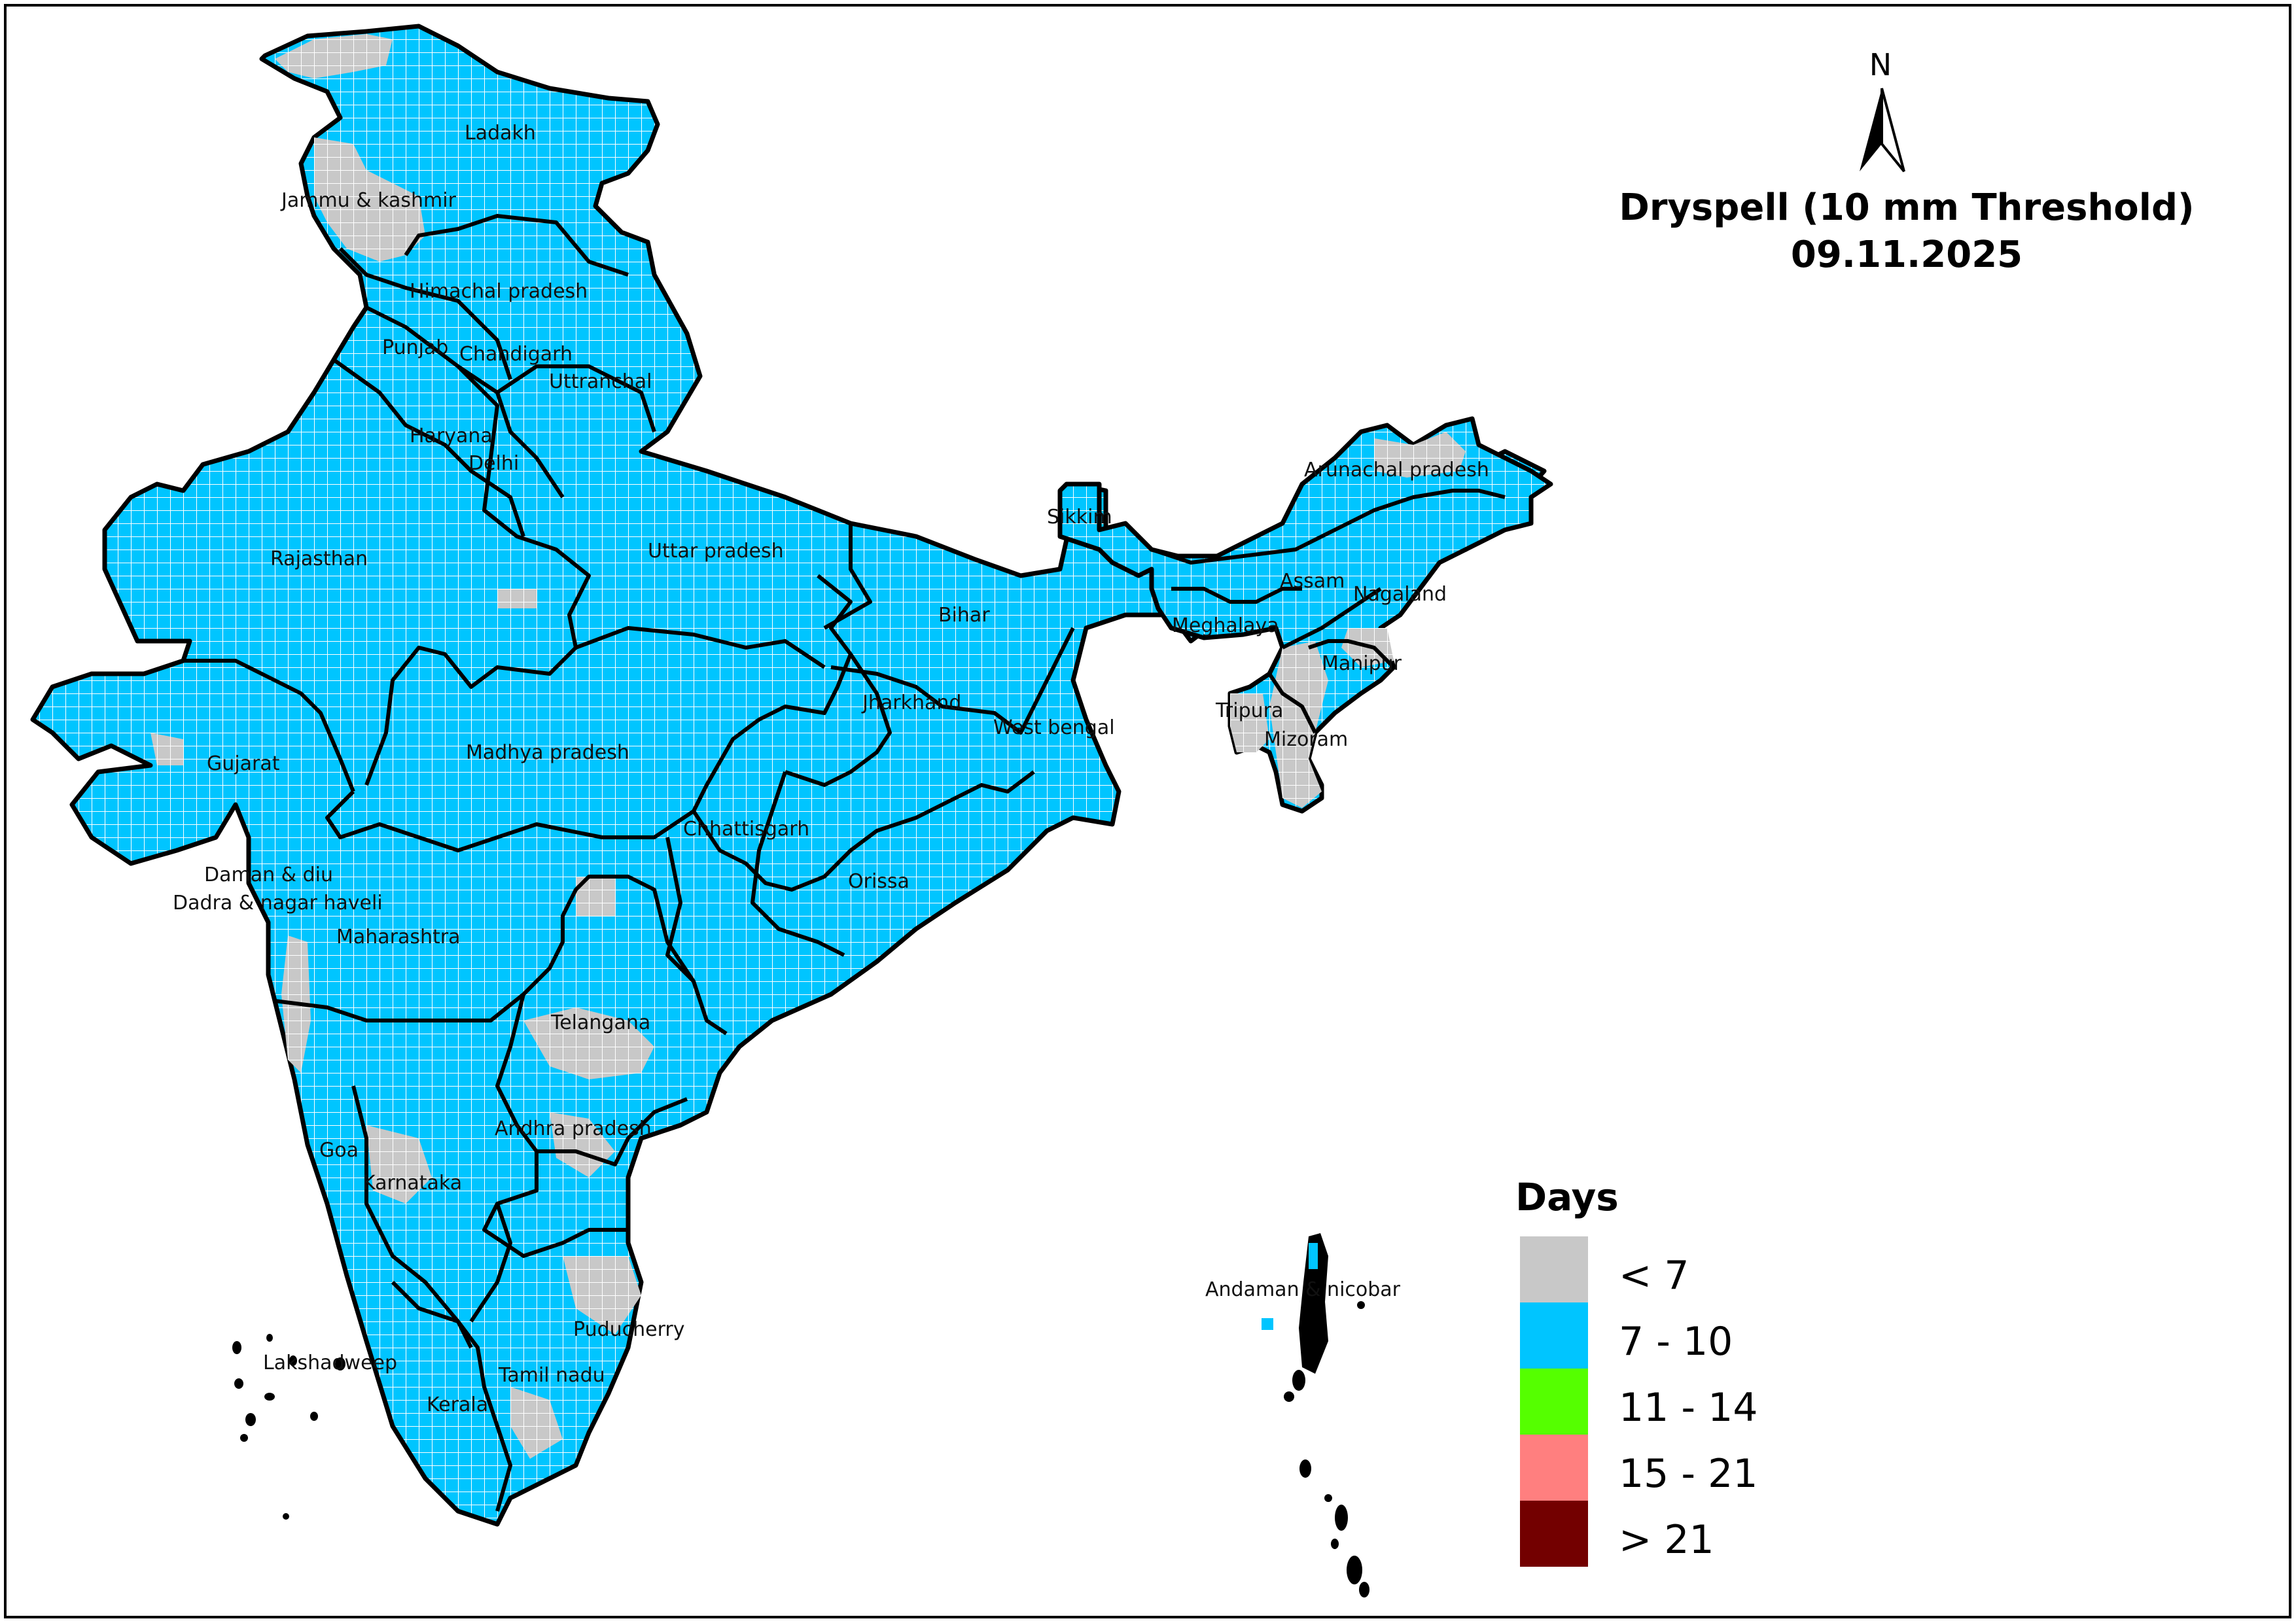 This screenshot has width=2296, height=1623. I want to click on legend-label-11-14: 11 - 14, so click(1688, 1408).